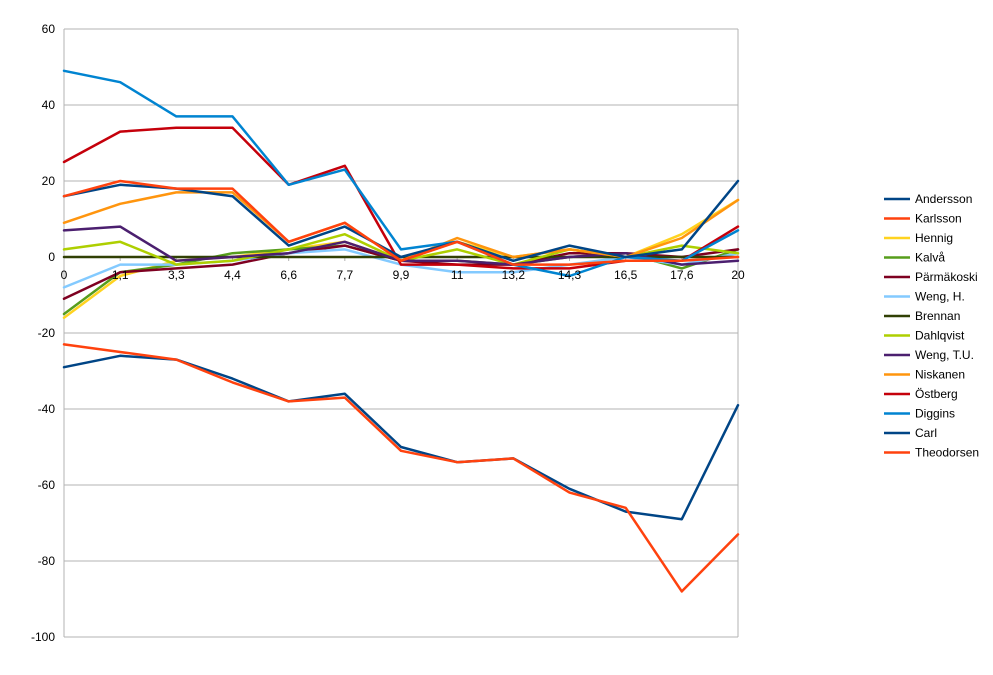 The height and width of the screenshot is (675, 993). Describe the element at coordinates (49, 181) in the screenshot. I see `y-tick-label: 20` at that location.